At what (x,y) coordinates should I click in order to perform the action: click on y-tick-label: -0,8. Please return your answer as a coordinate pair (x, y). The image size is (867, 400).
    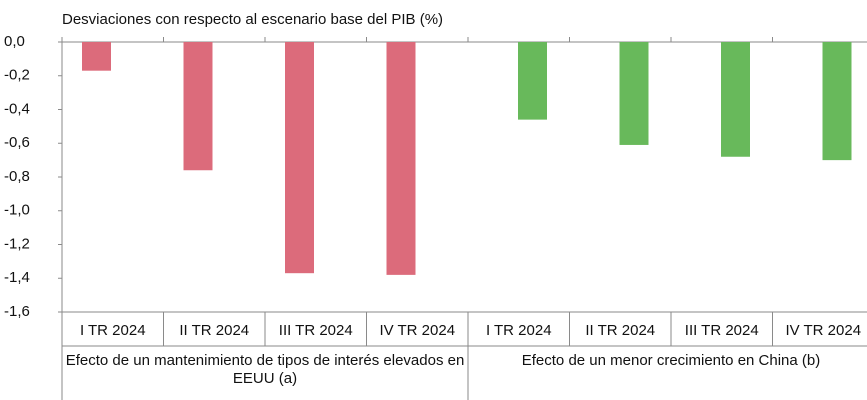
    Looking at the image, I should click on (17, 176).